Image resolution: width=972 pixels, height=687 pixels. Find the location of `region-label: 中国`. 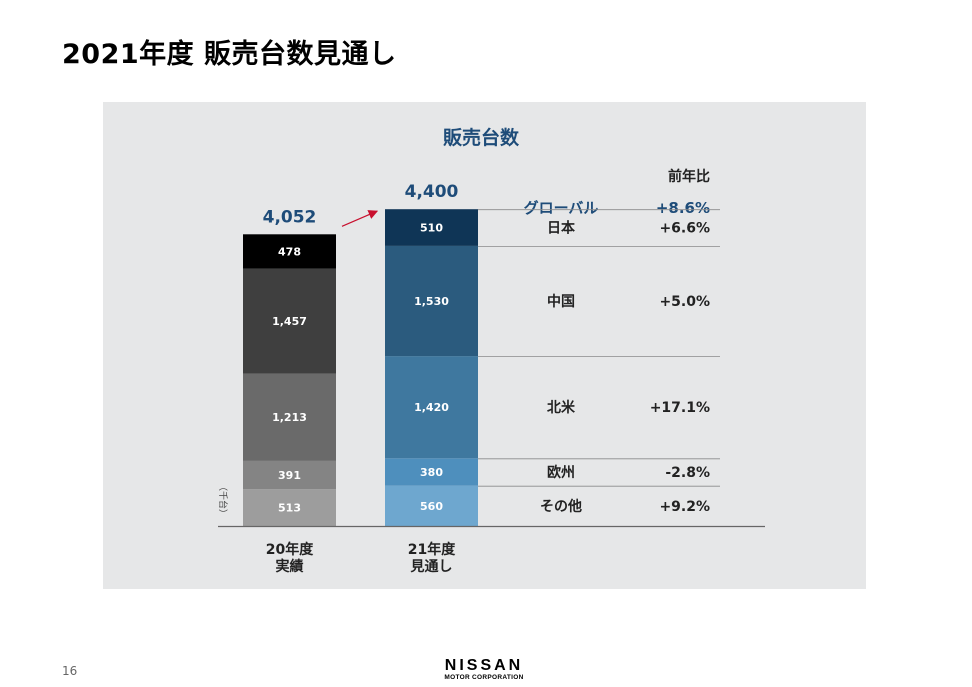

region-label: 中国 is located at coordinates (561, 301).